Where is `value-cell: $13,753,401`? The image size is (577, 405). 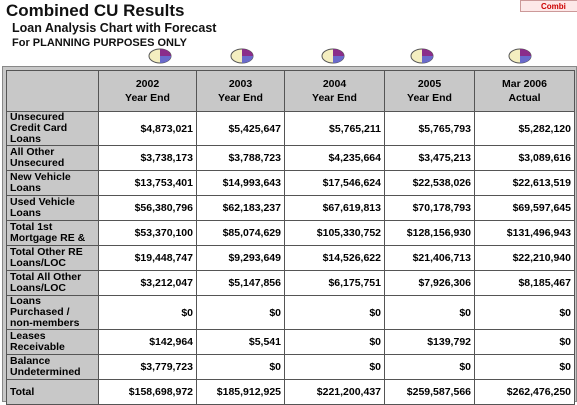
value-cell: $13,753,401 is located at coordinates (147, 183).